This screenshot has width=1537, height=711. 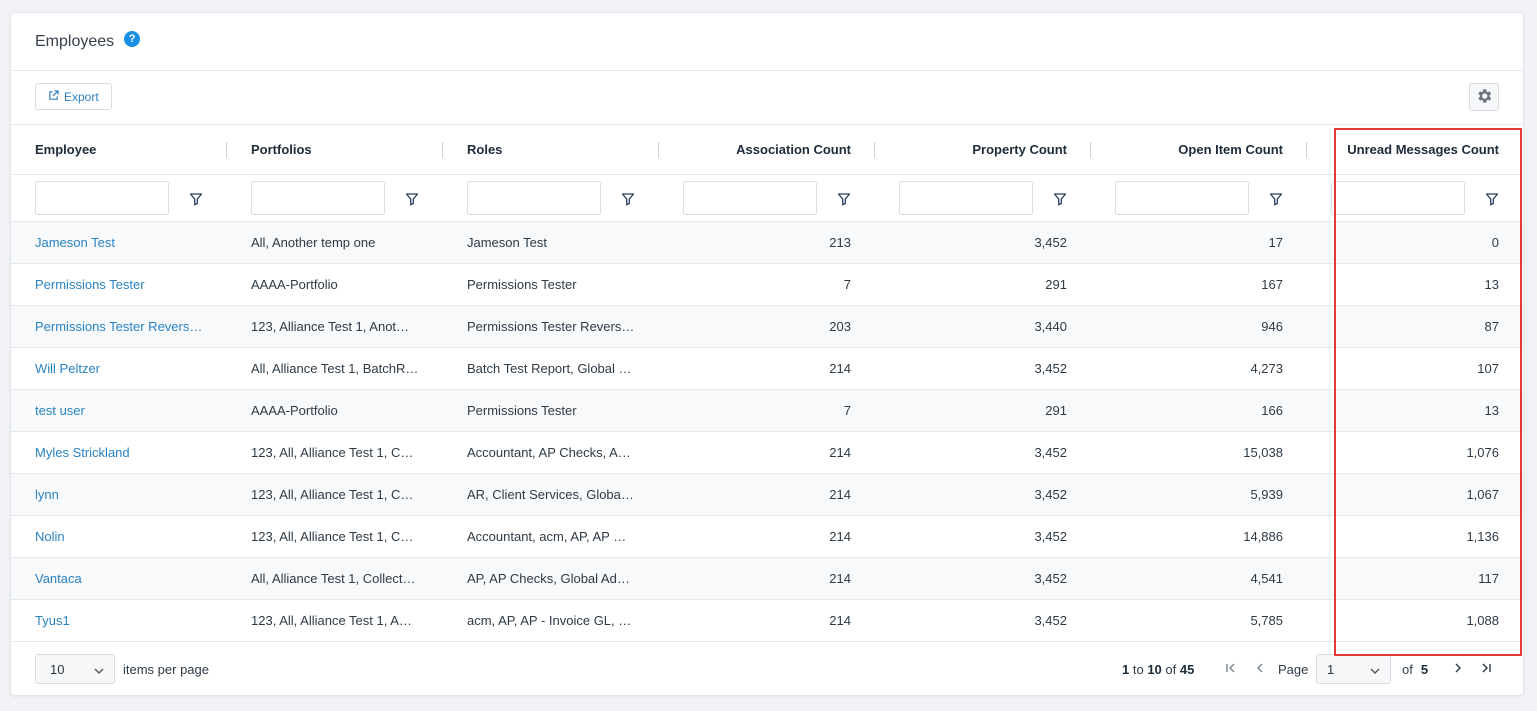 I want to click on filter-cell-roles, so click(x=551, y=198).